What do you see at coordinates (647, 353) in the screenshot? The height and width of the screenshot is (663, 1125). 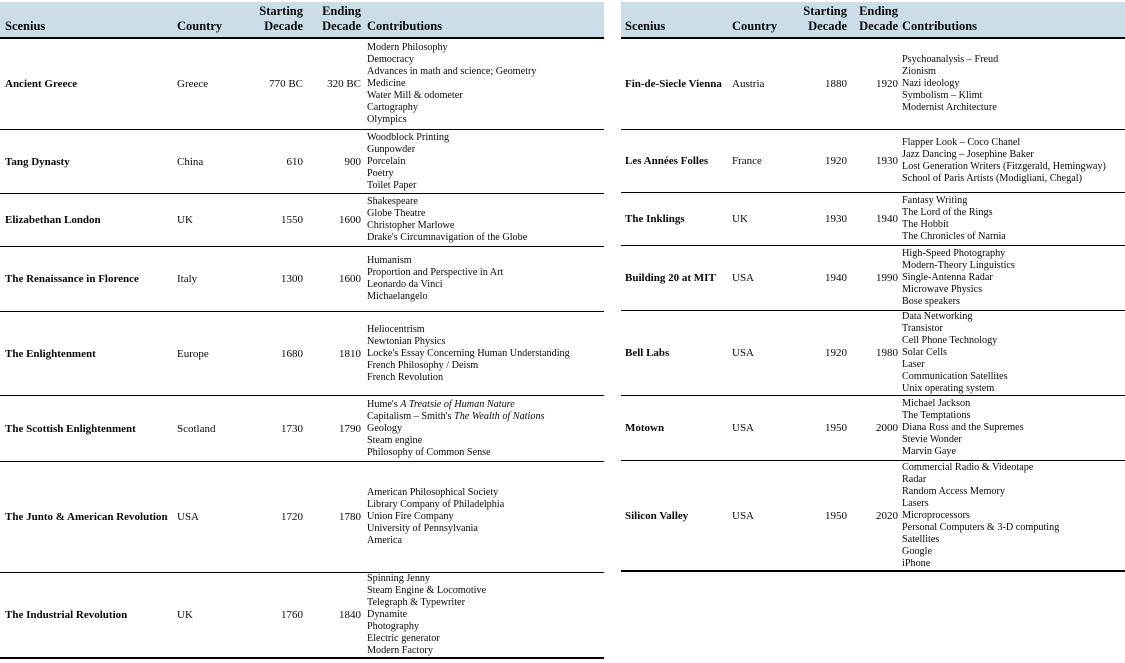 I see `scenius-cell: Bell Labs` at bounding box center [647, 353].